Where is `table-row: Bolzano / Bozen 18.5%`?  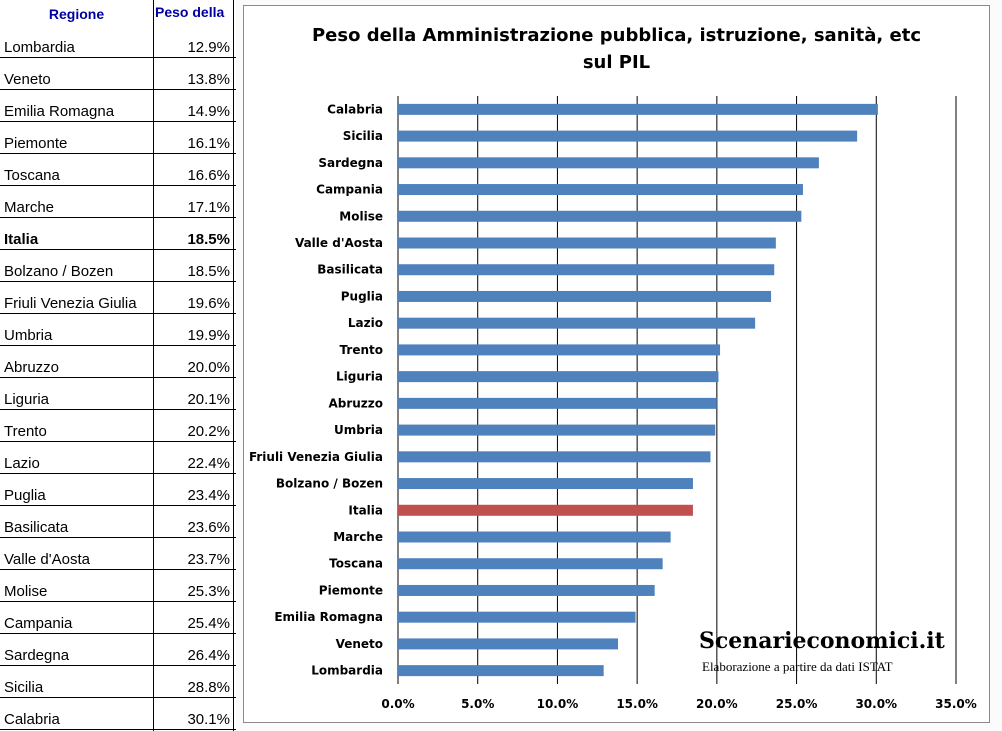
table-row: Bolzano / Bozen 18.5% is located at coordinates (118, 266).